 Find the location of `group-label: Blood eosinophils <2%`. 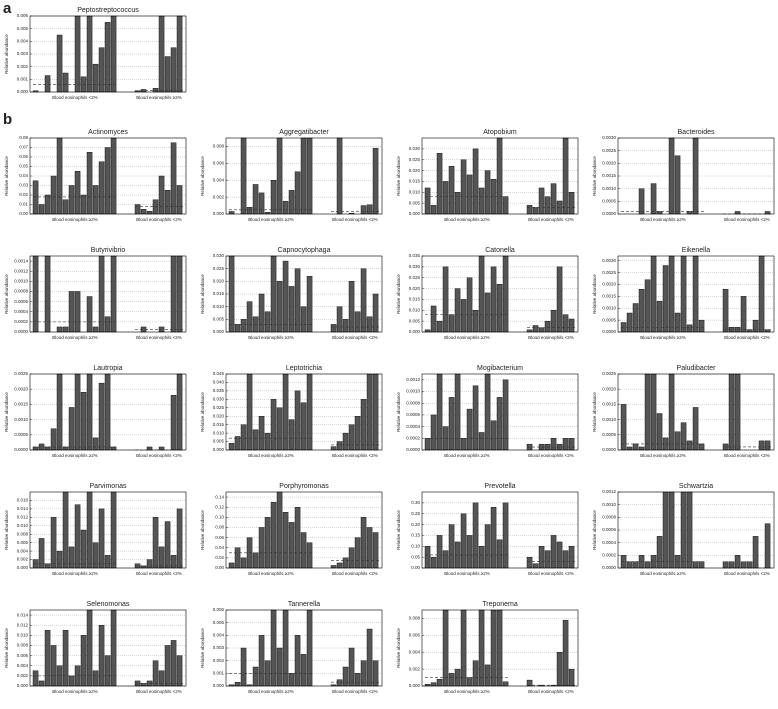

group-label: Blood eosinophils <2% is located at coordinates (355, 455).